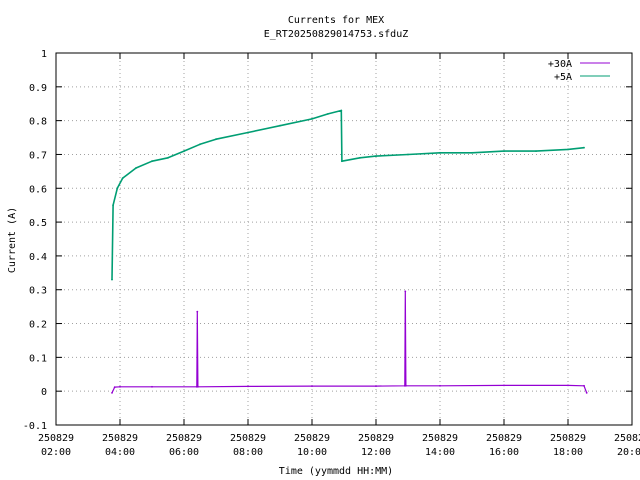  What do you see at coordinates (35, 426) in the screenshot?
I see `y-tick-label: -0.1` at bounding box center [35, 426].